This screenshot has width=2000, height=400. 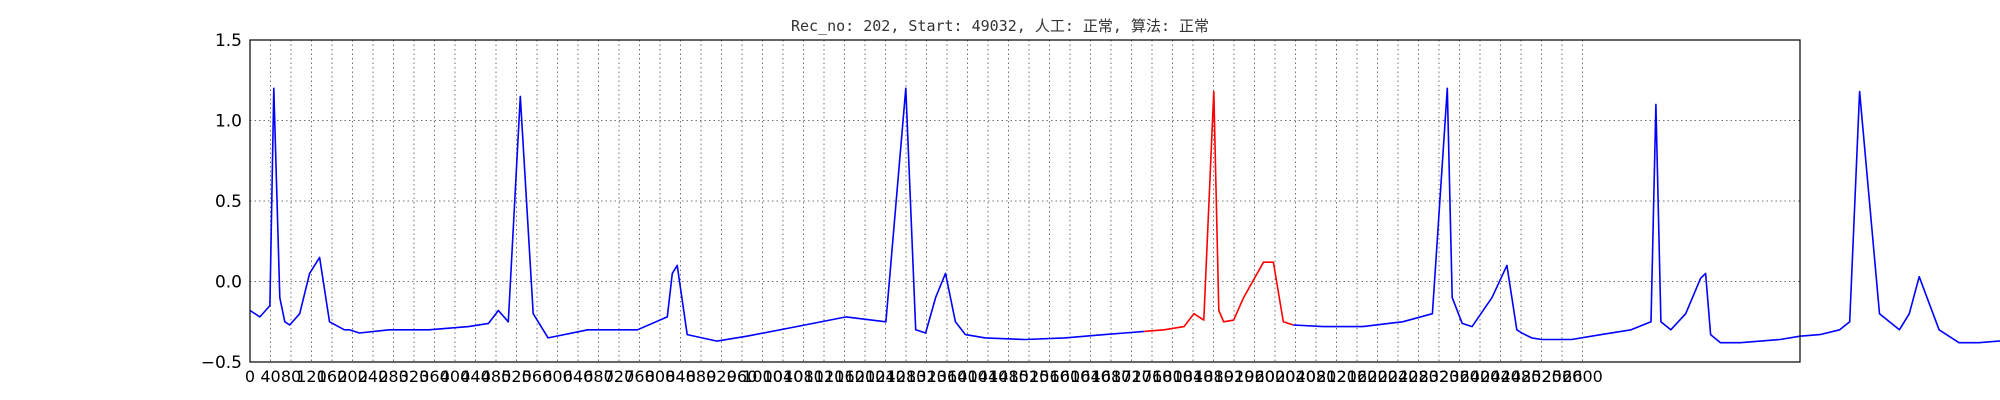 What do you see at coordinates (680, 376) in the screenshot?
I see `x-tick-label: 840` at bounding box center [680, 376].